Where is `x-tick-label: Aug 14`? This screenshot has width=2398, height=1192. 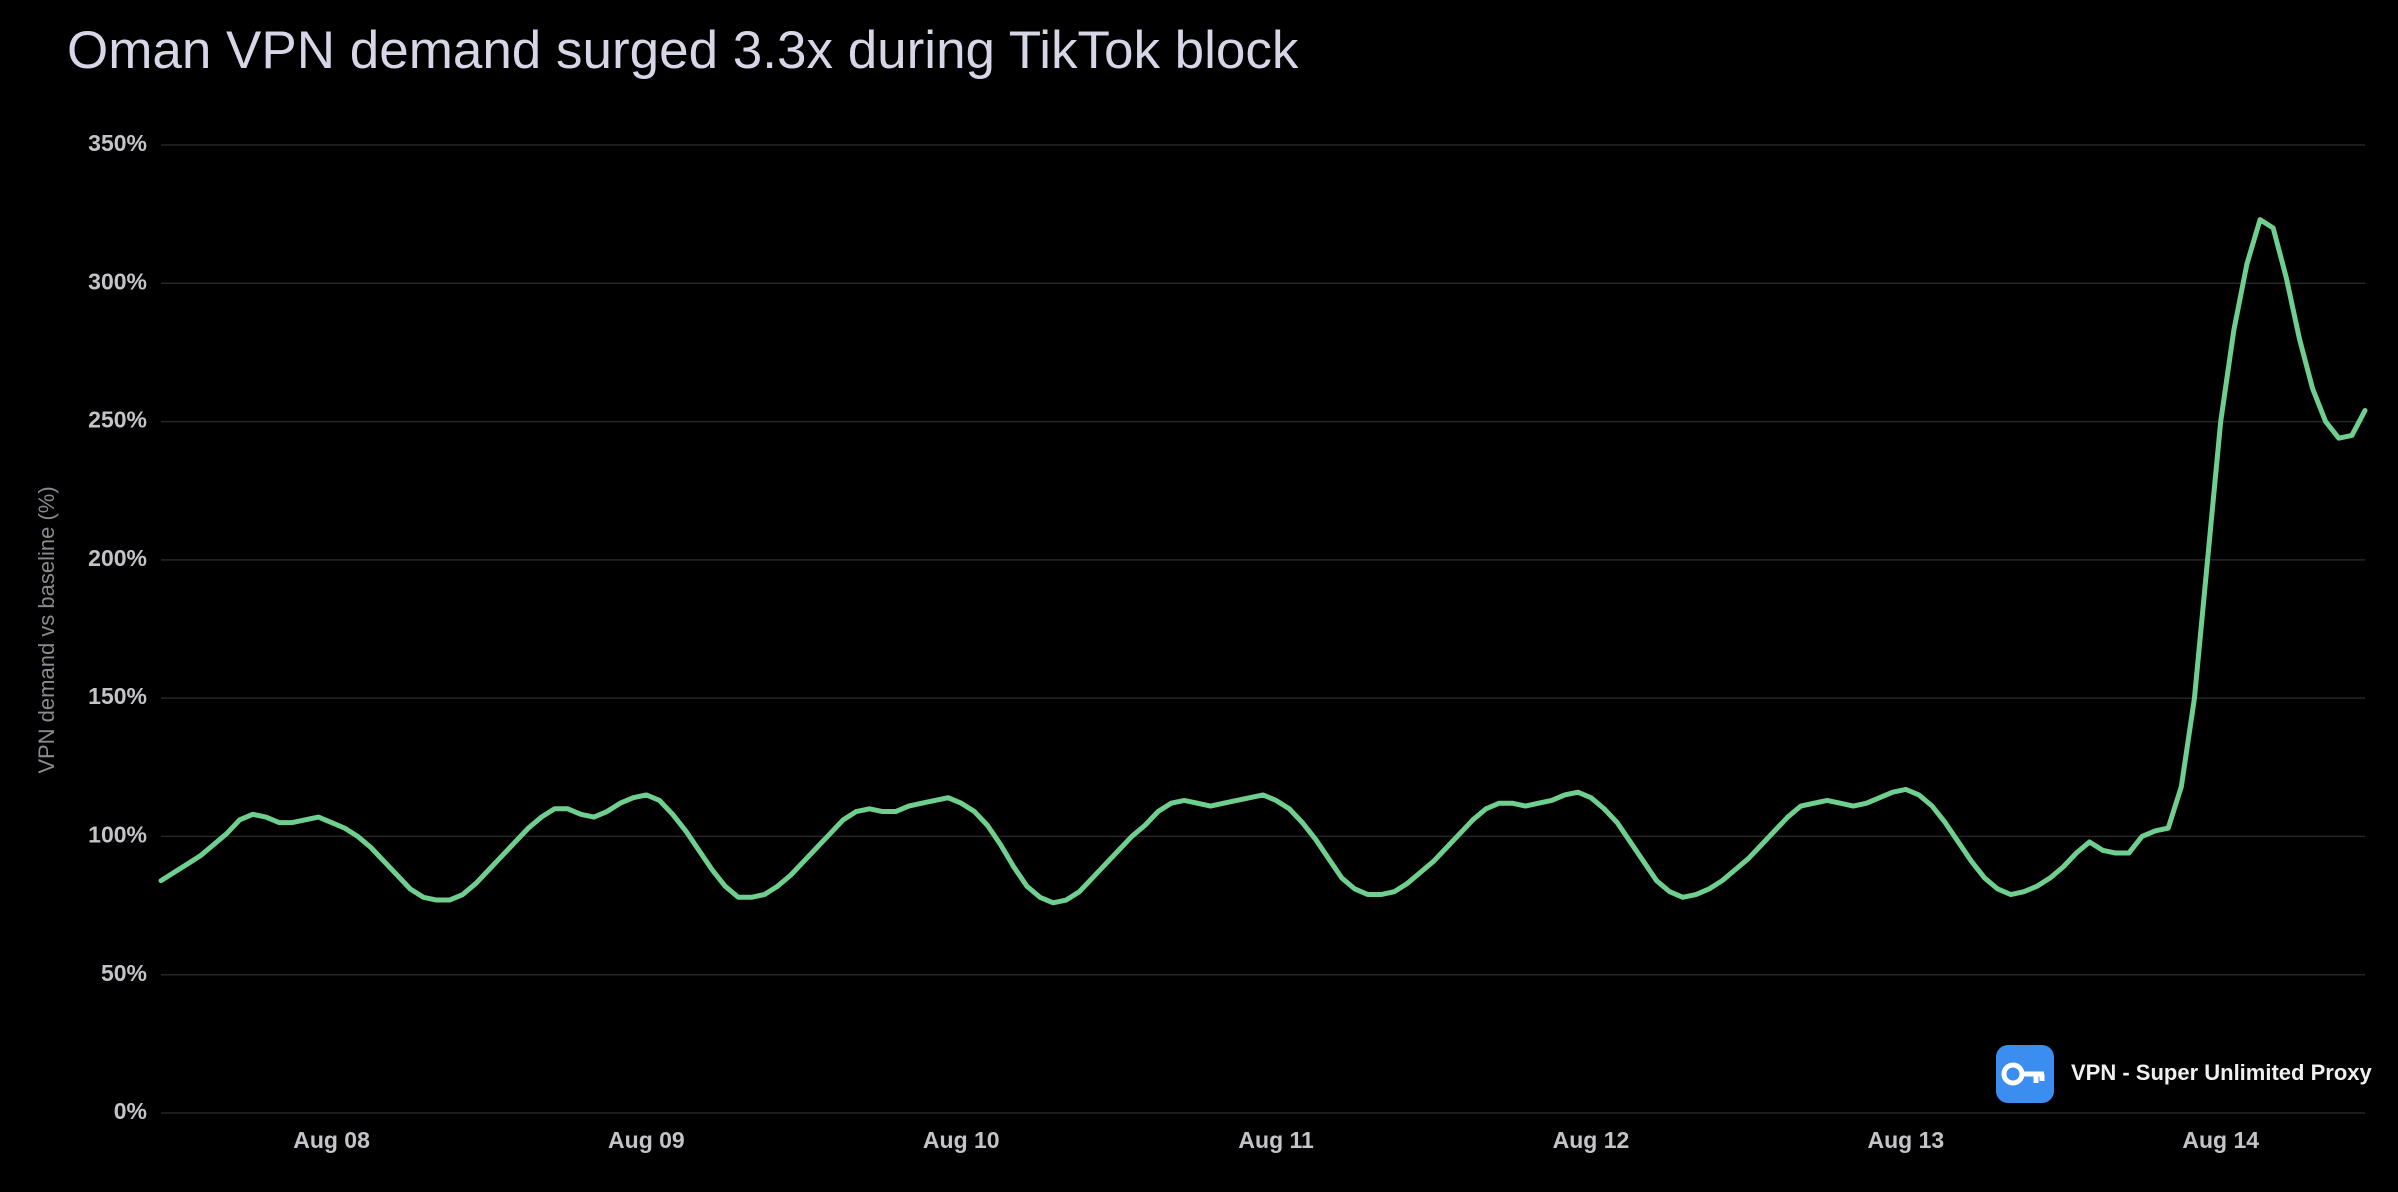 x-tick-label: Aug 14 is located at coordinates (2220, 1140).